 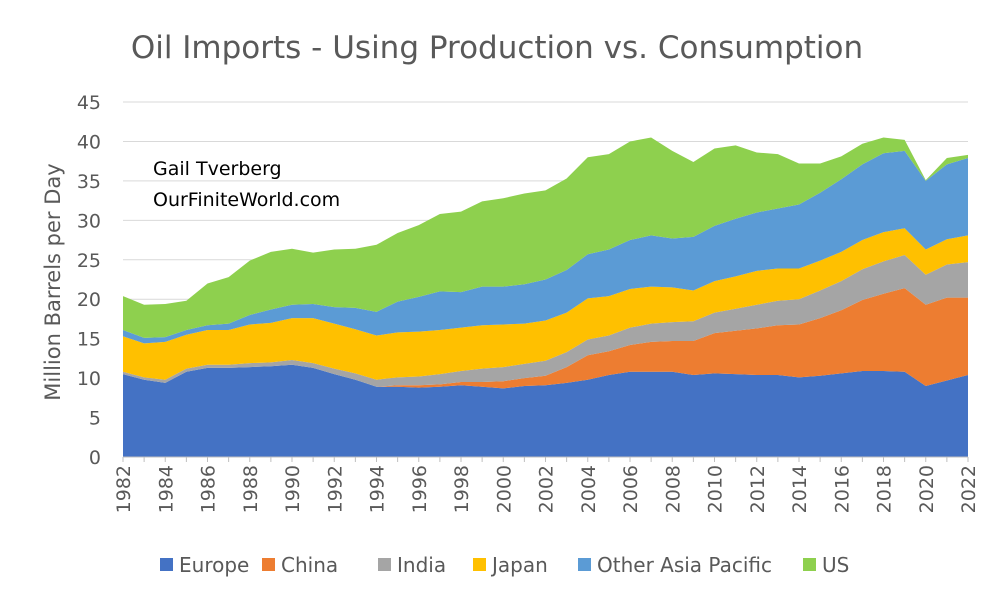 I want to click on y-tick-label: 25, so click(x=89, y=261).